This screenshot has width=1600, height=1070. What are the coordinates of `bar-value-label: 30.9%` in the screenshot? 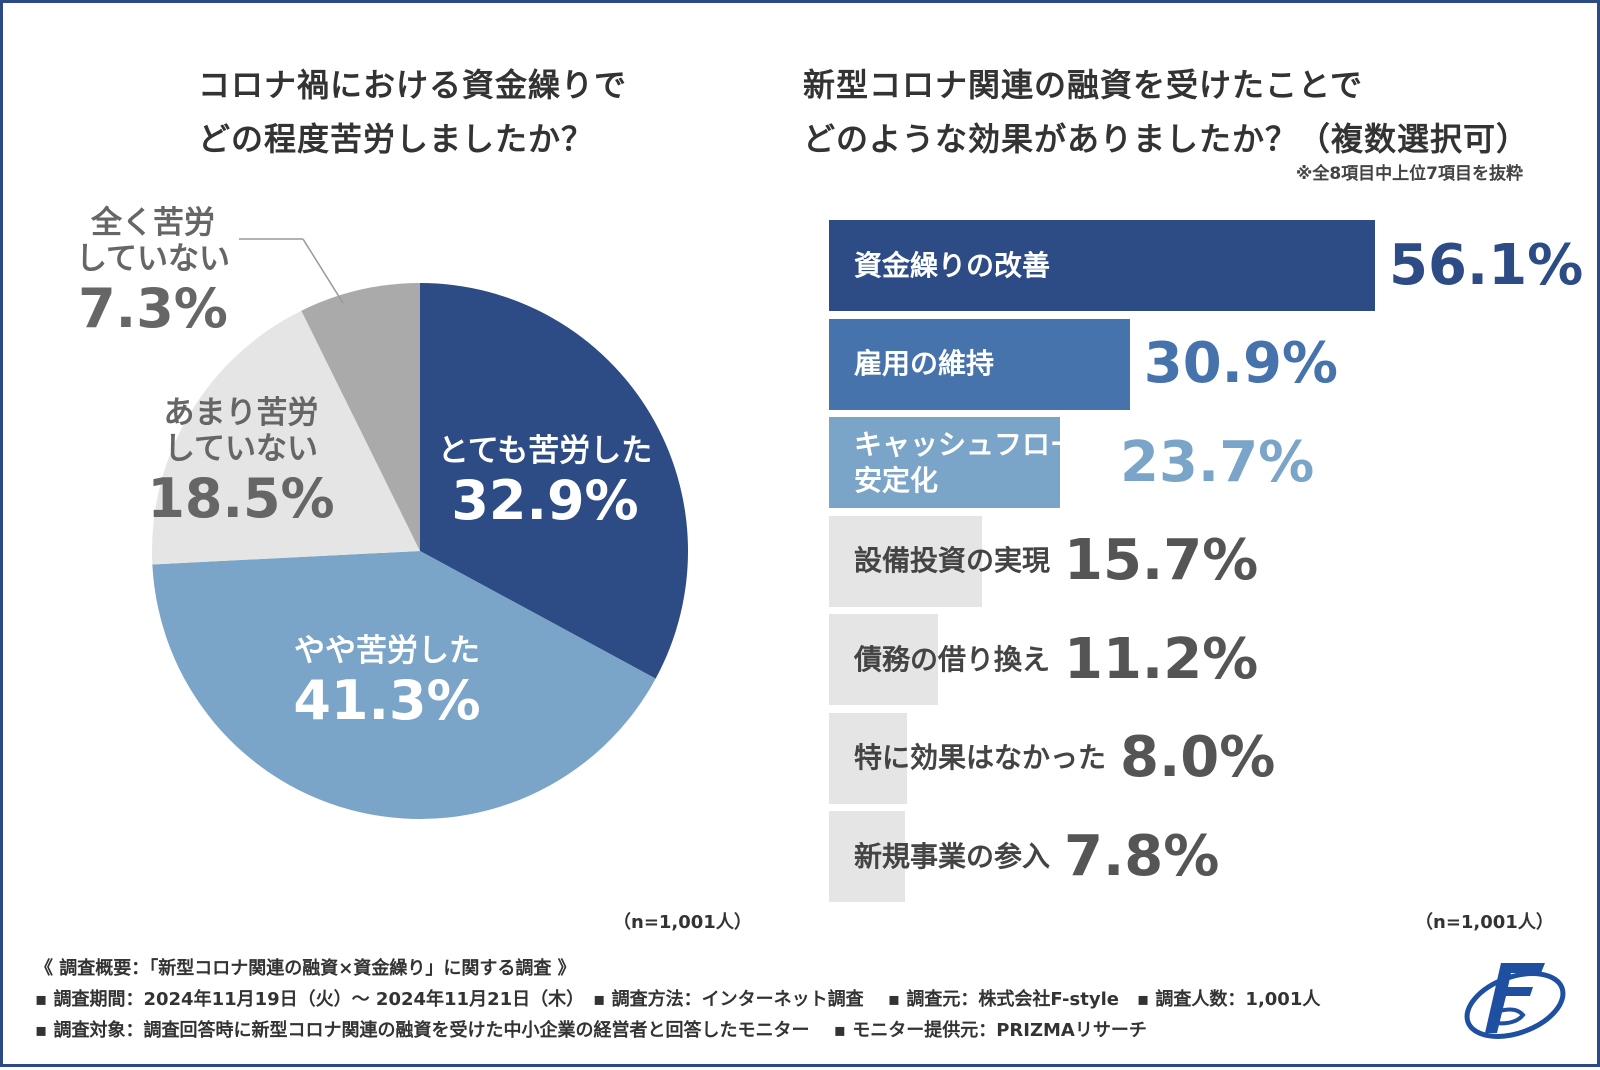 It's located at (1241, 363).